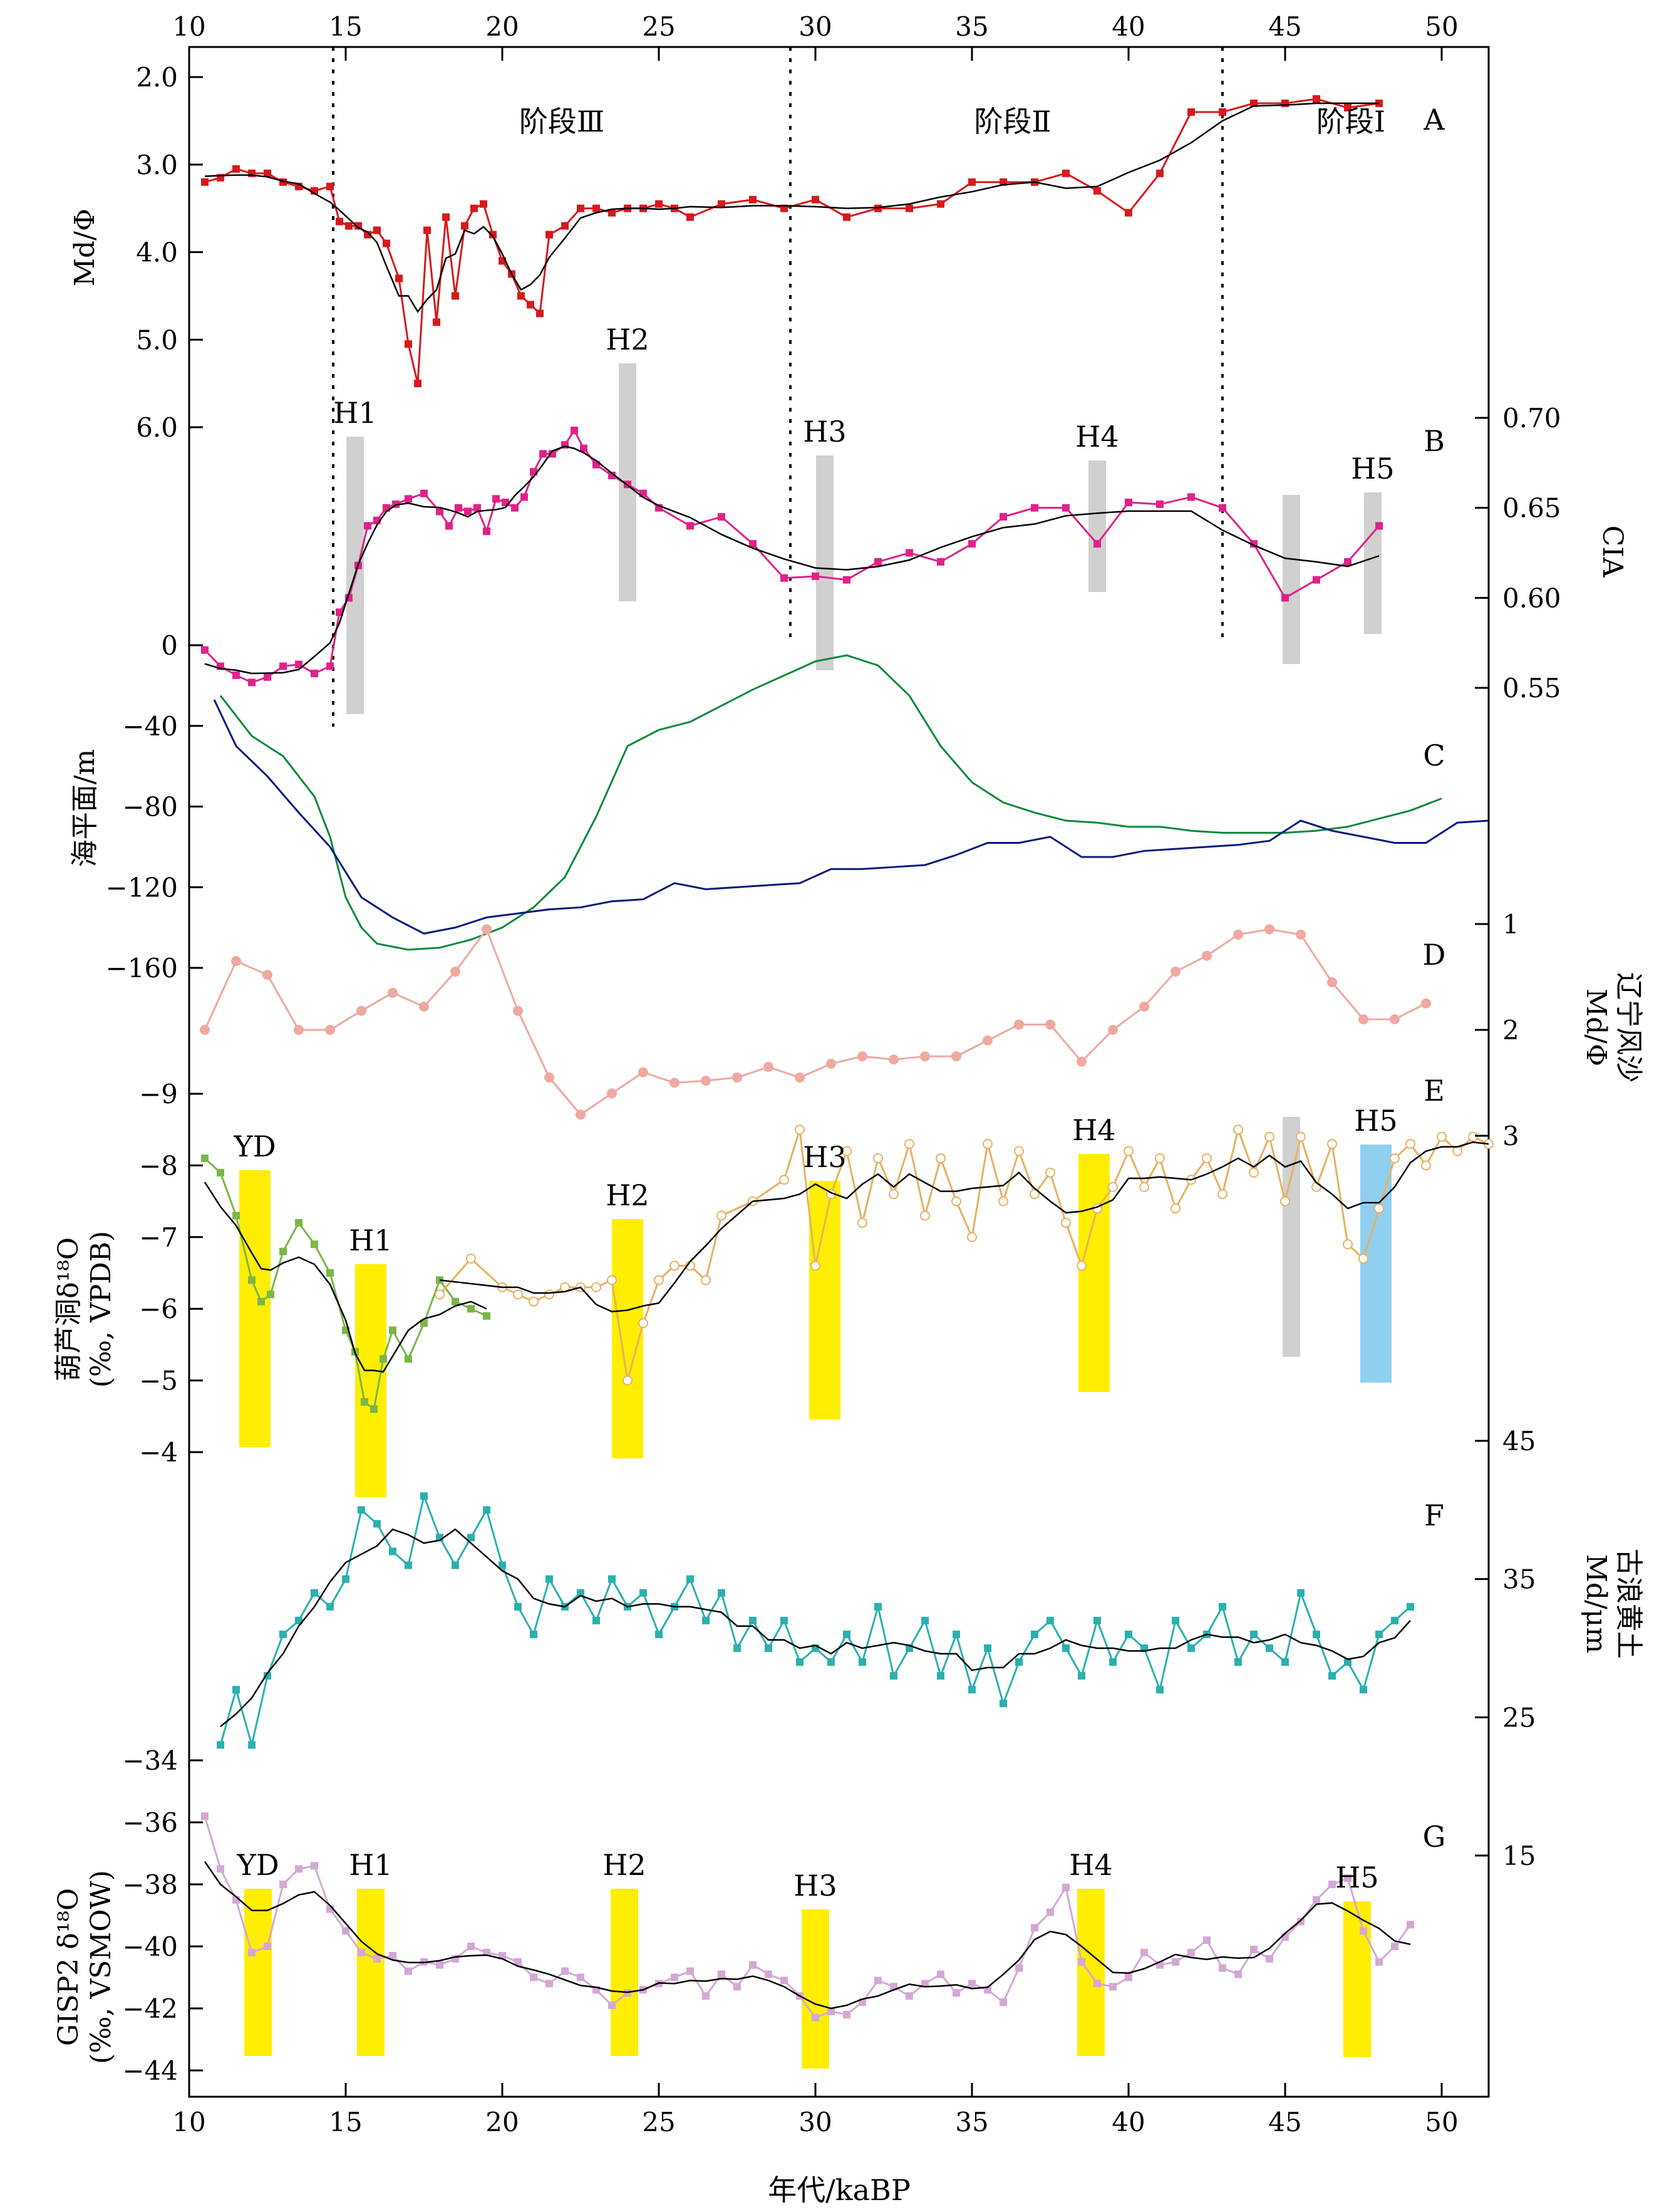  Describe the element at coordinates (157, 165) in the screenshot. I see `y-tick-label-A: 3.0` at that location.